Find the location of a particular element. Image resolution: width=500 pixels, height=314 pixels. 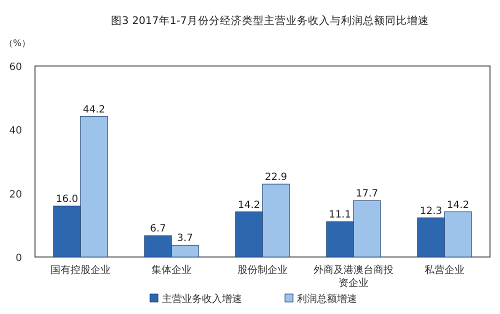

data-label: 12.3 is located at coordinates (431, 211).